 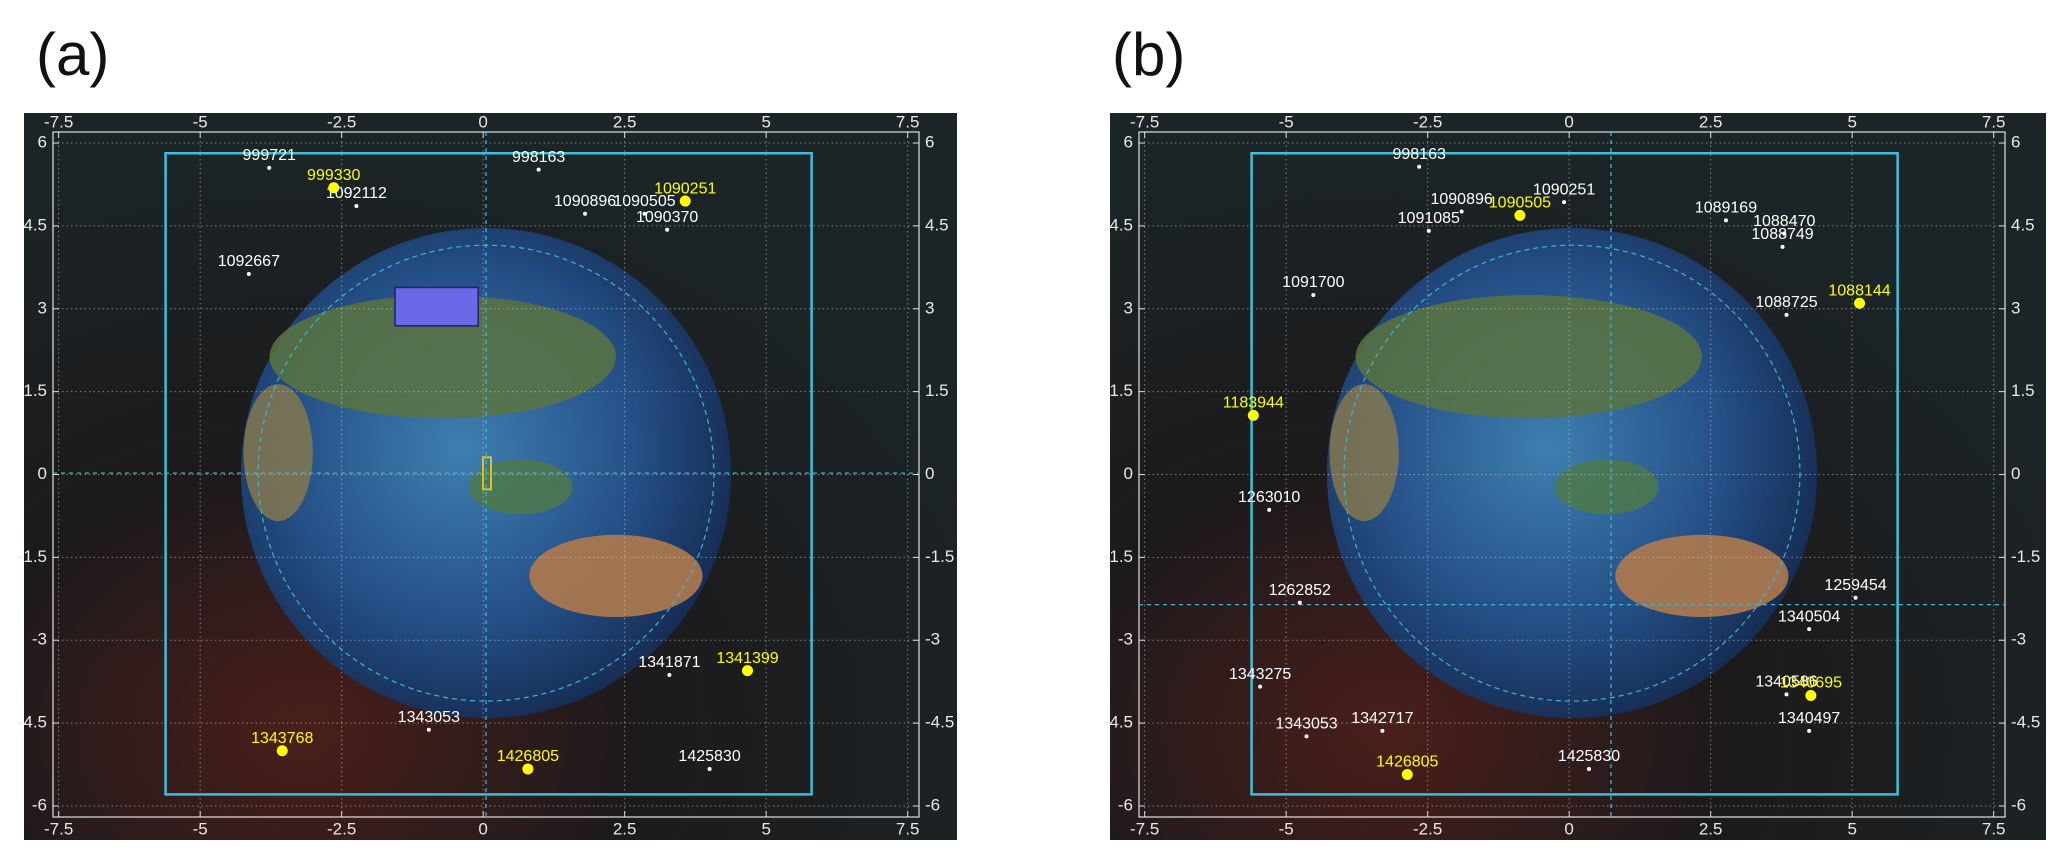 What do you see at coordinates (32, 722) in the screenshot?
I see `y-tick-label: -4.5` at bounding box center [32, 722].